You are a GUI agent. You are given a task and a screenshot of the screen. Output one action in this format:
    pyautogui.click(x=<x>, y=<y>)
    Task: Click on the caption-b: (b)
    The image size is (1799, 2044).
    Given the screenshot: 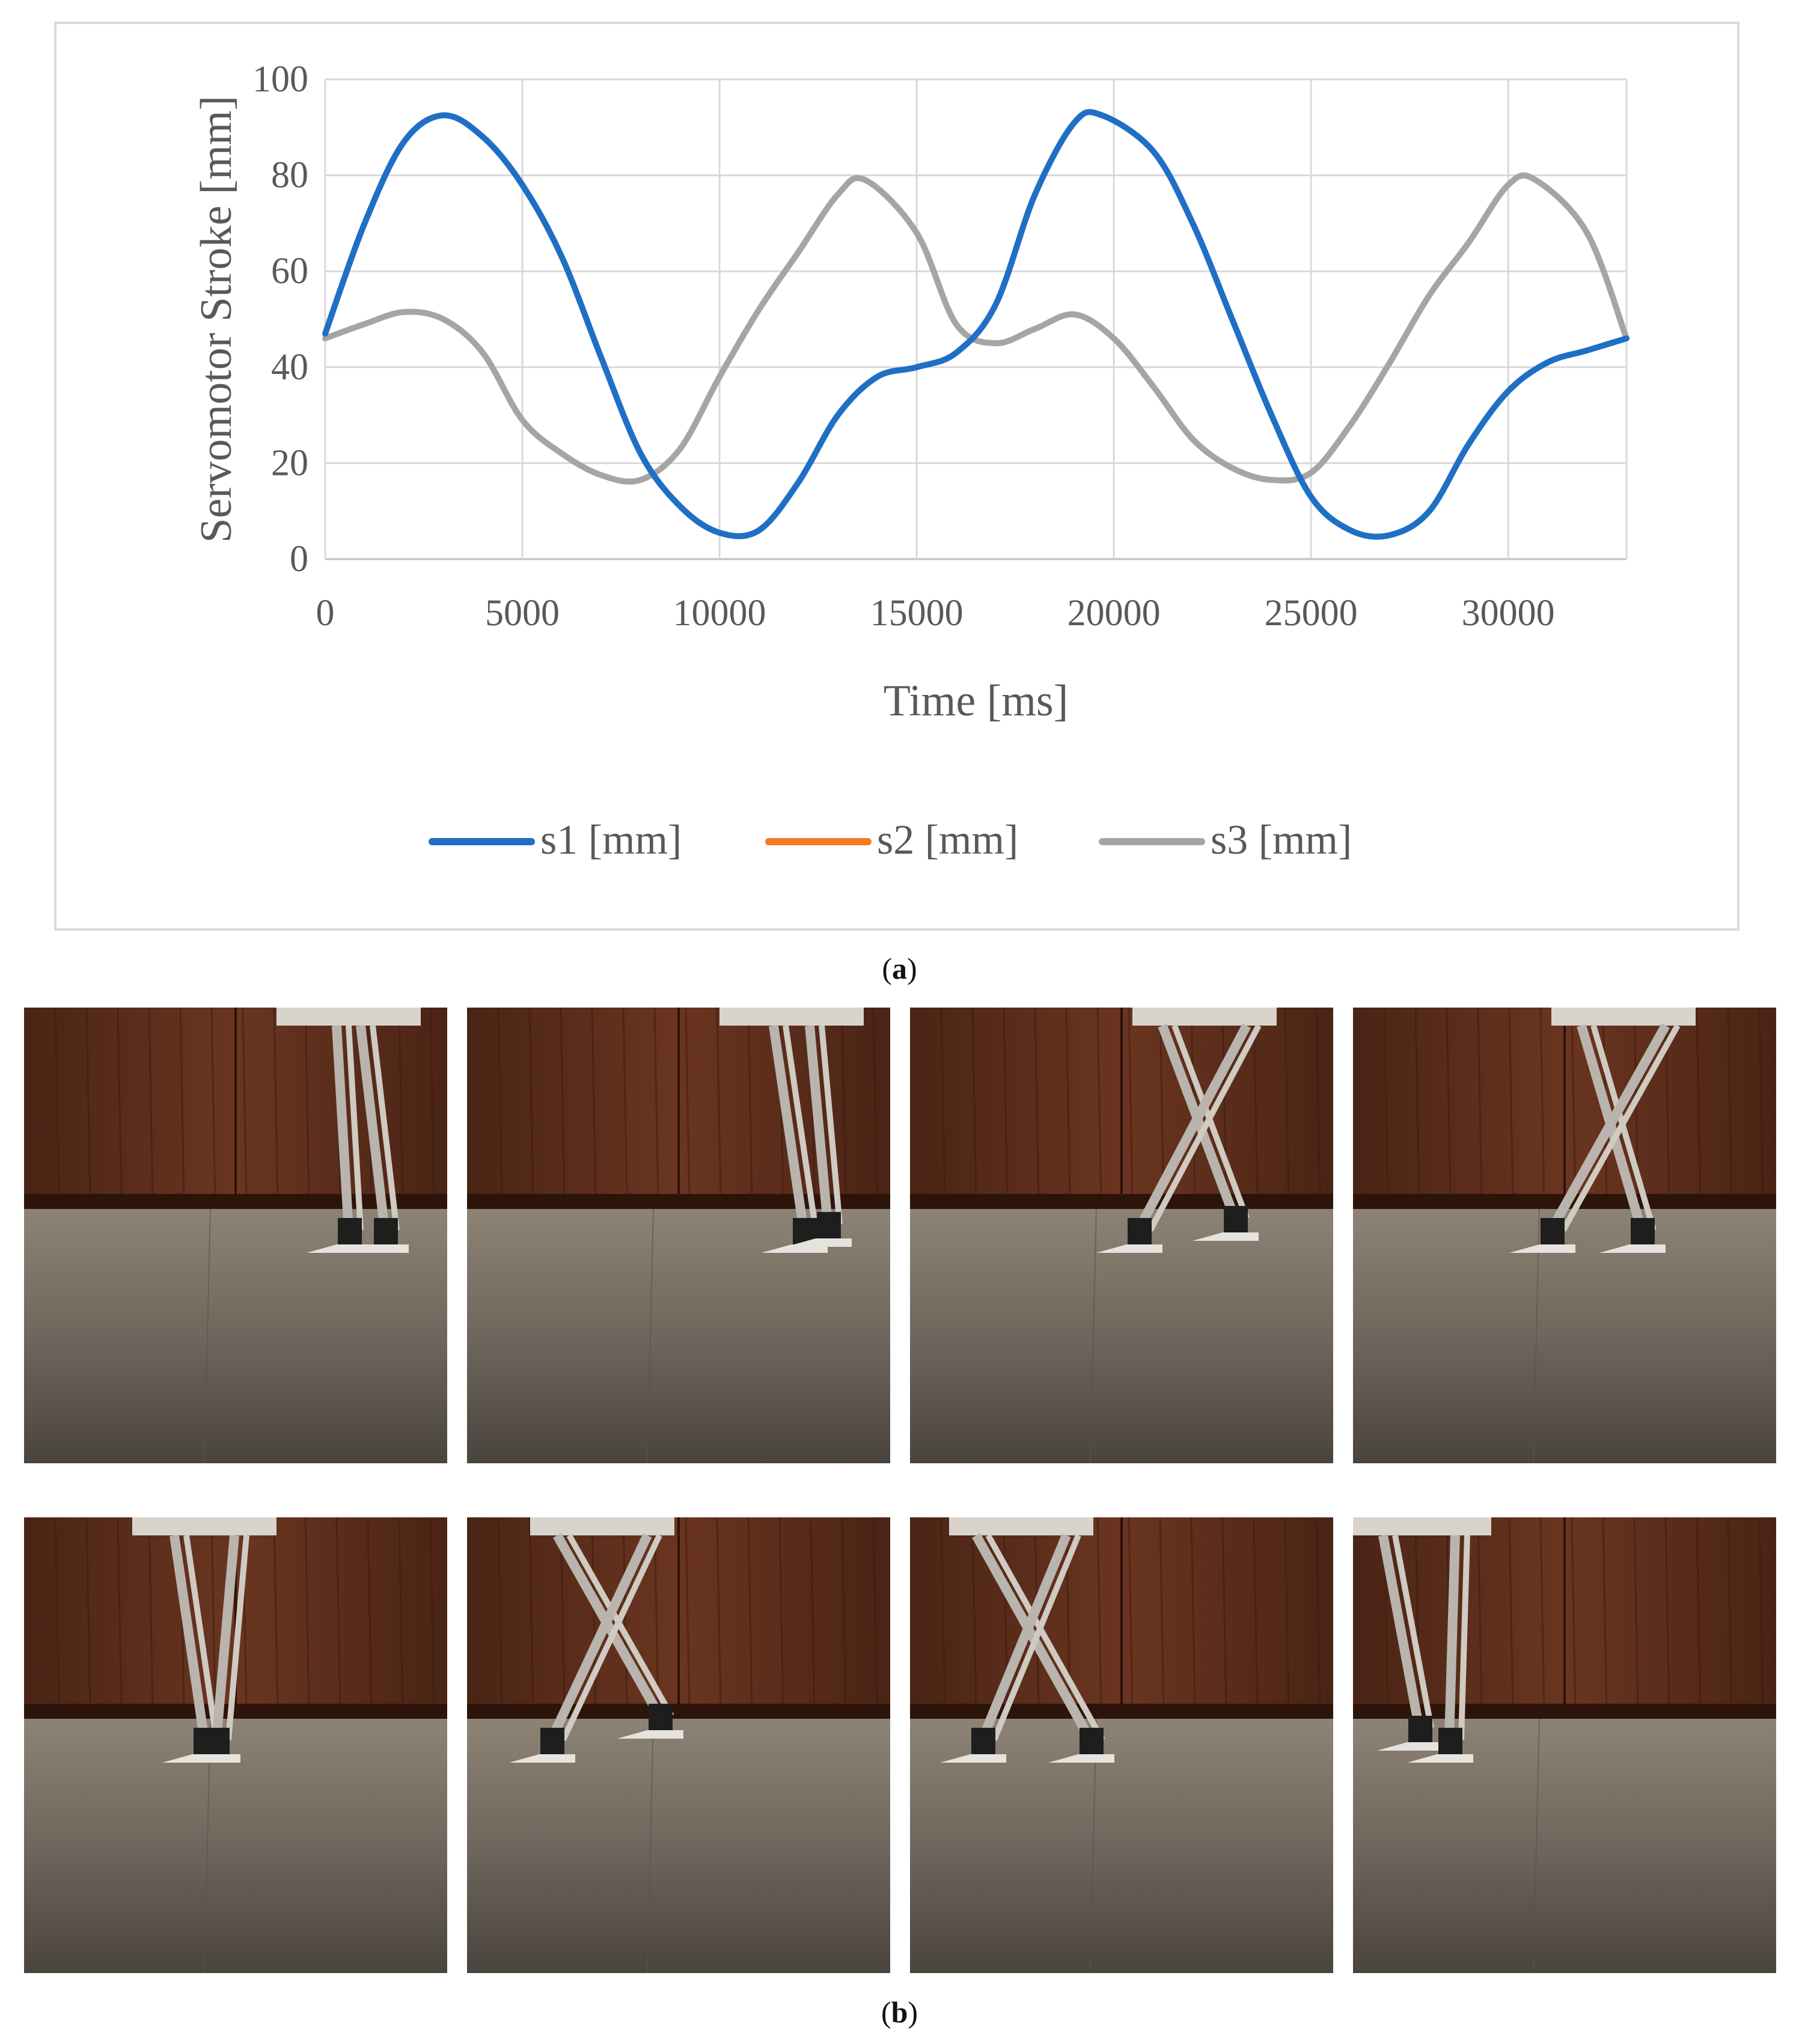 What is the action you would take?
    pyautogui.click(x=900, y=2012)
    